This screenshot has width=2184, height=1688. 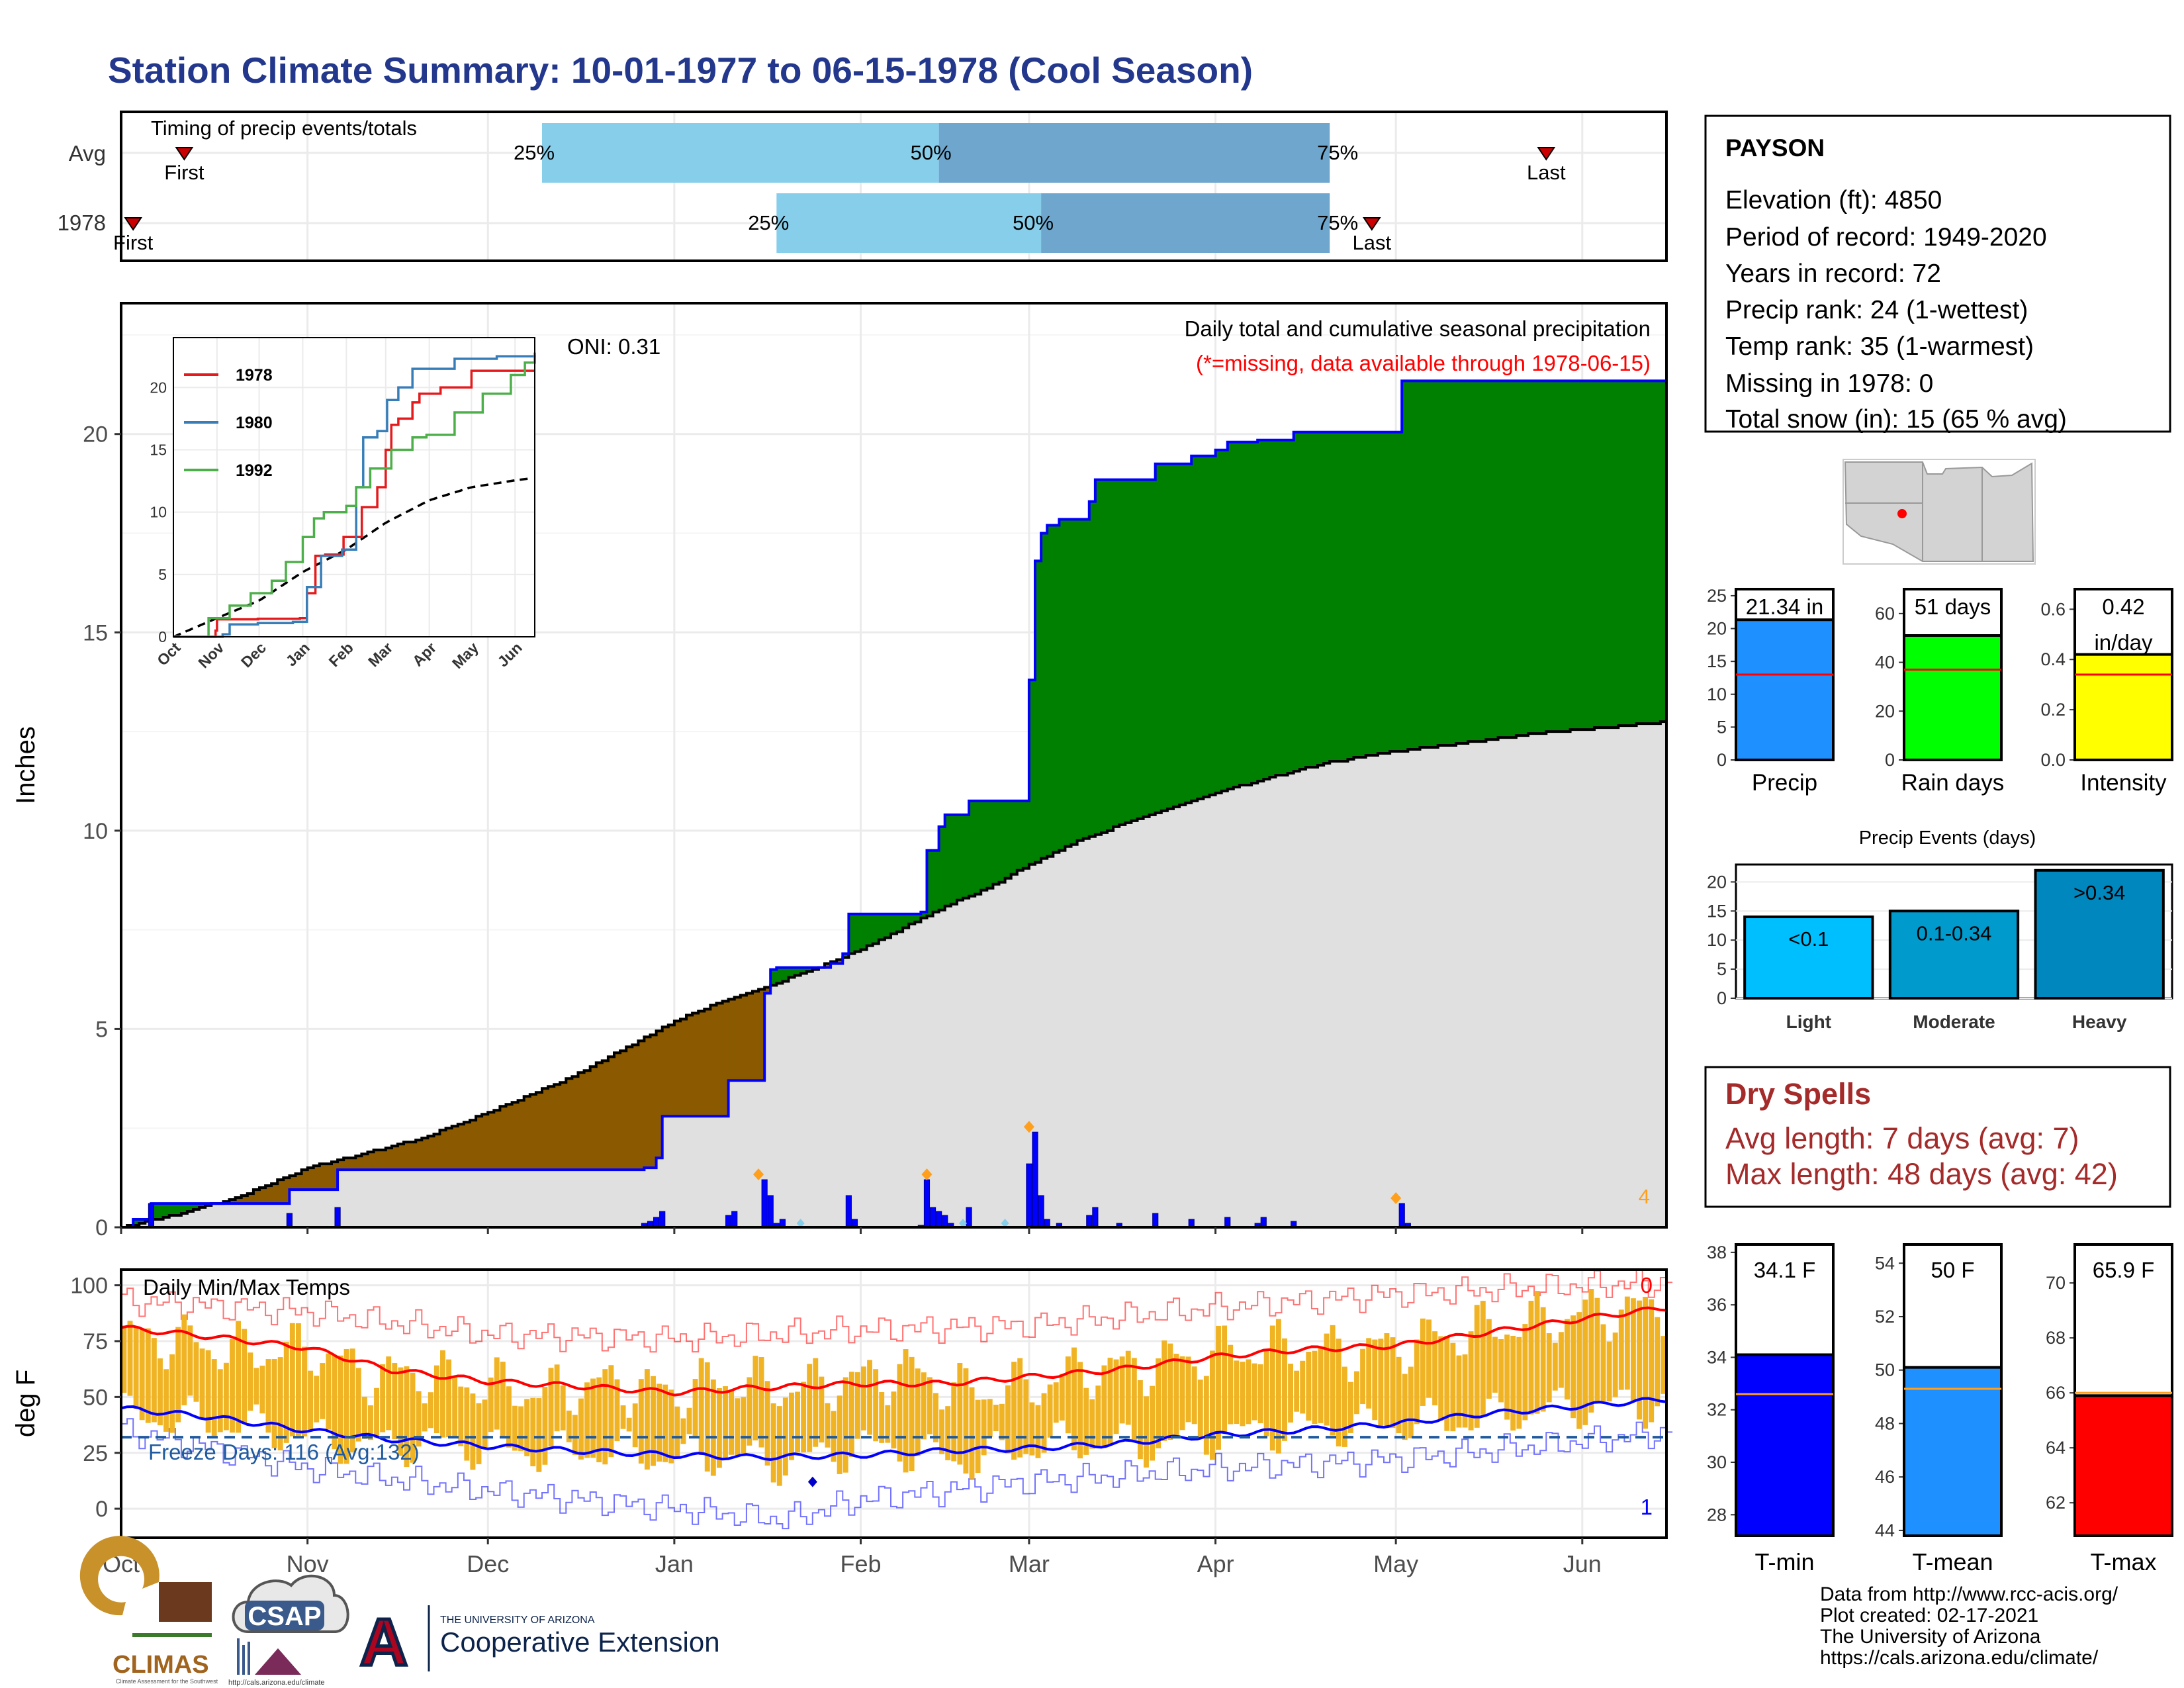 What do you see at coordinates (2123, 783) in the screenshot?
I see `summary-category-label: Intensity` at bounding box center [2123, 783].